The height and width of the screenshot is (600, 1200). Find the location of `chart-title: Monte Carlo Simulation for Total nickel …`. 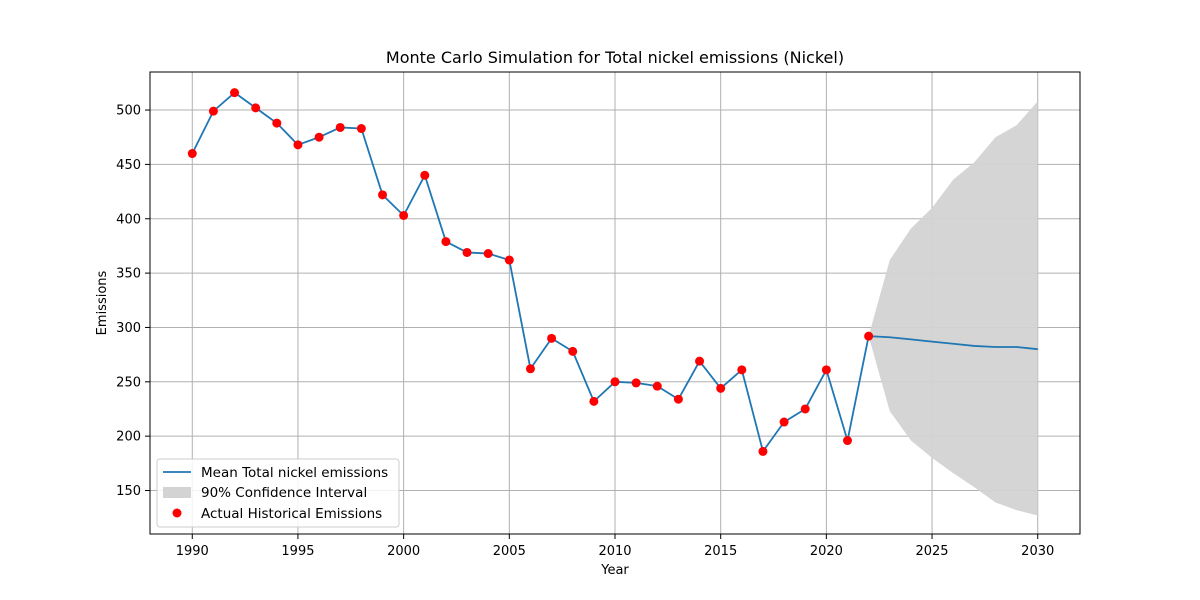

chart-title: Monte Carlo Simulation for Total nickel … is located at coordinates (615, 57).